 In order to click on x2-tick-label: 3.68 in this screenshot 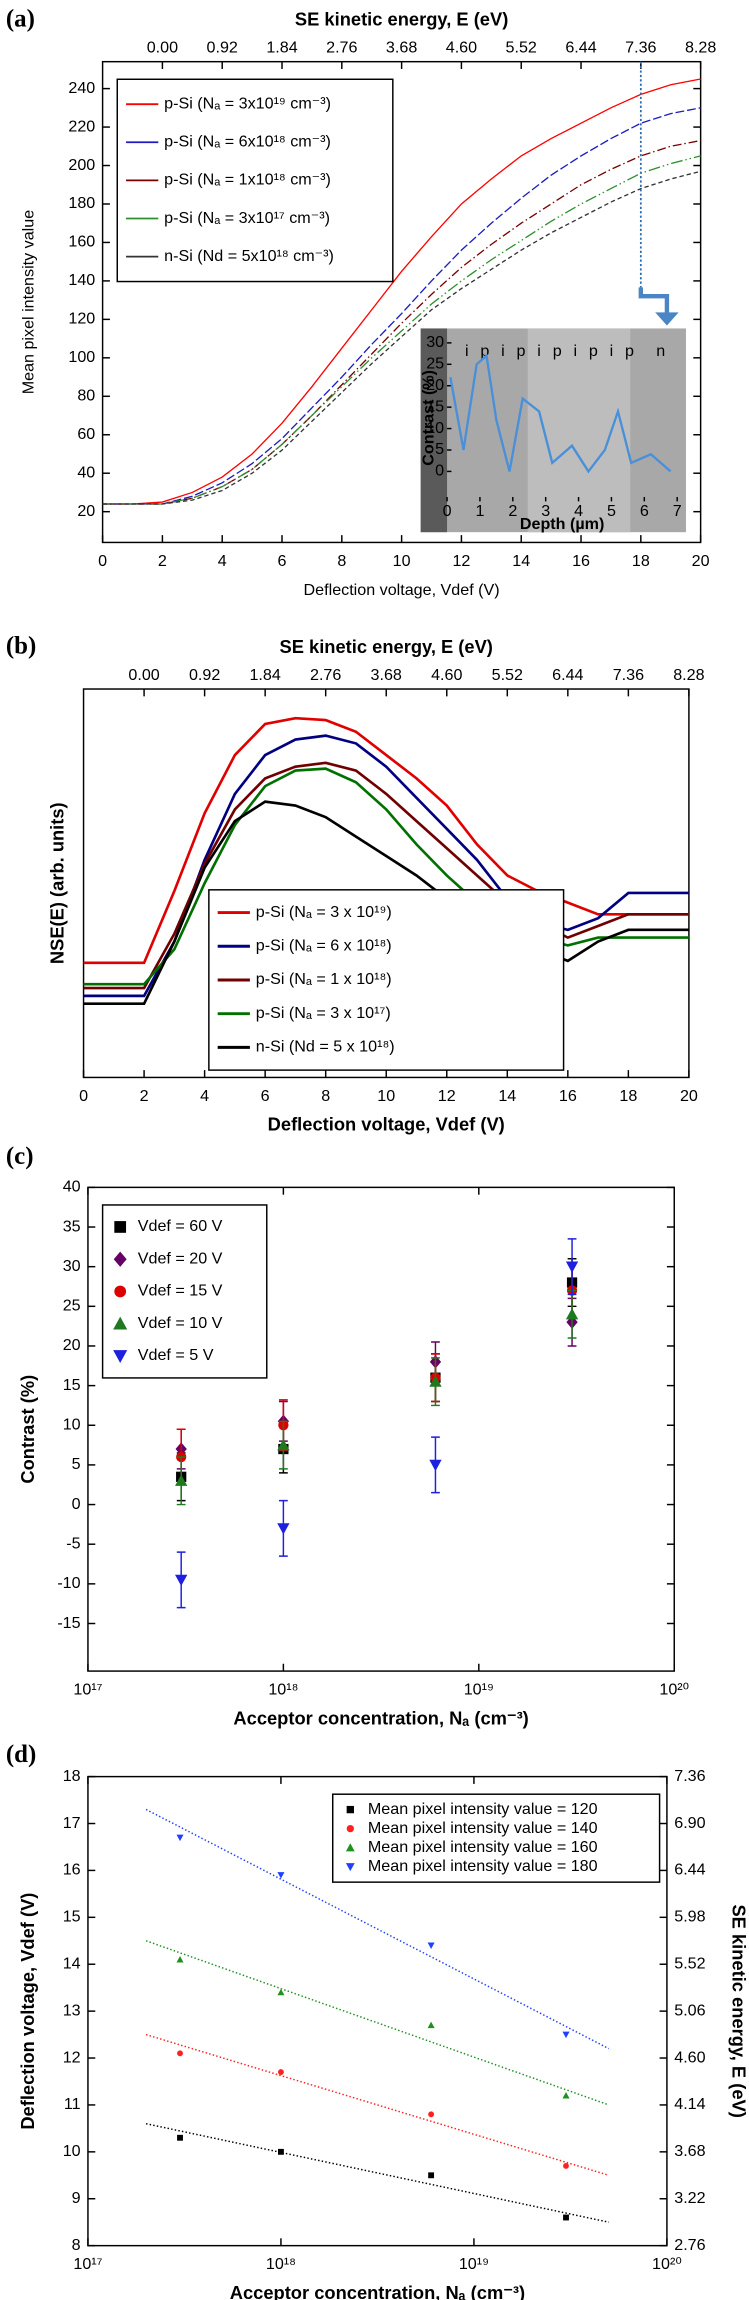, I will do `click(401, 48)`.